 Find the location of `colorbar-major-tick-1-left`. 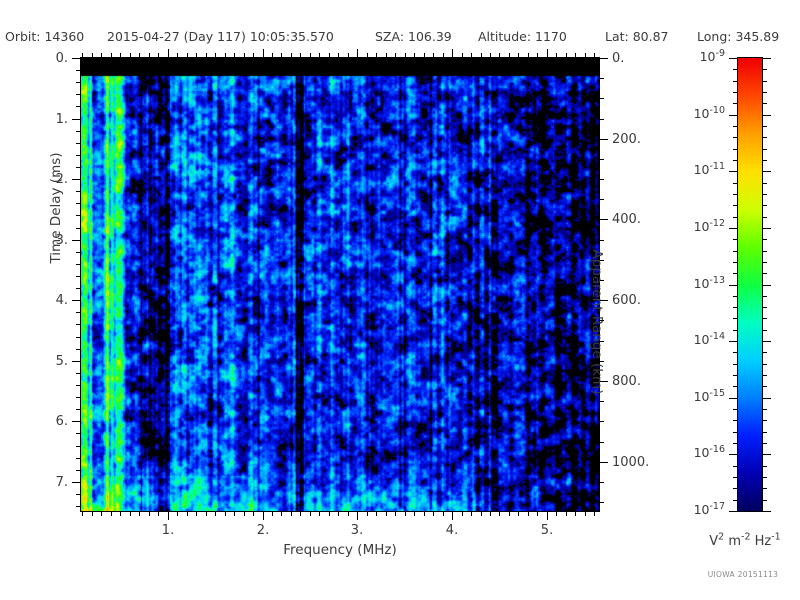

colorbar-major-tick-1-left is located at coordinates (733, 115).